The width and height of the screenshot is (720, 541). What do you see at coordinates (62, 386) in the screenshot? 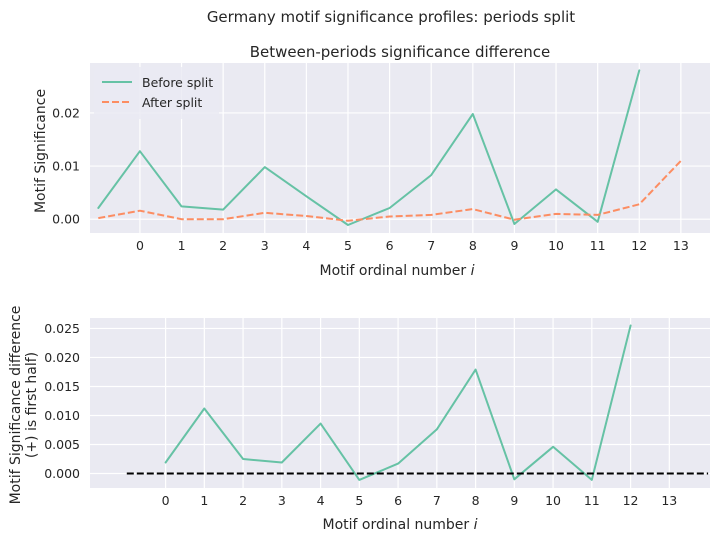
I see `bot-y-tick-label: 0.015` at bounding box center [62, 386].